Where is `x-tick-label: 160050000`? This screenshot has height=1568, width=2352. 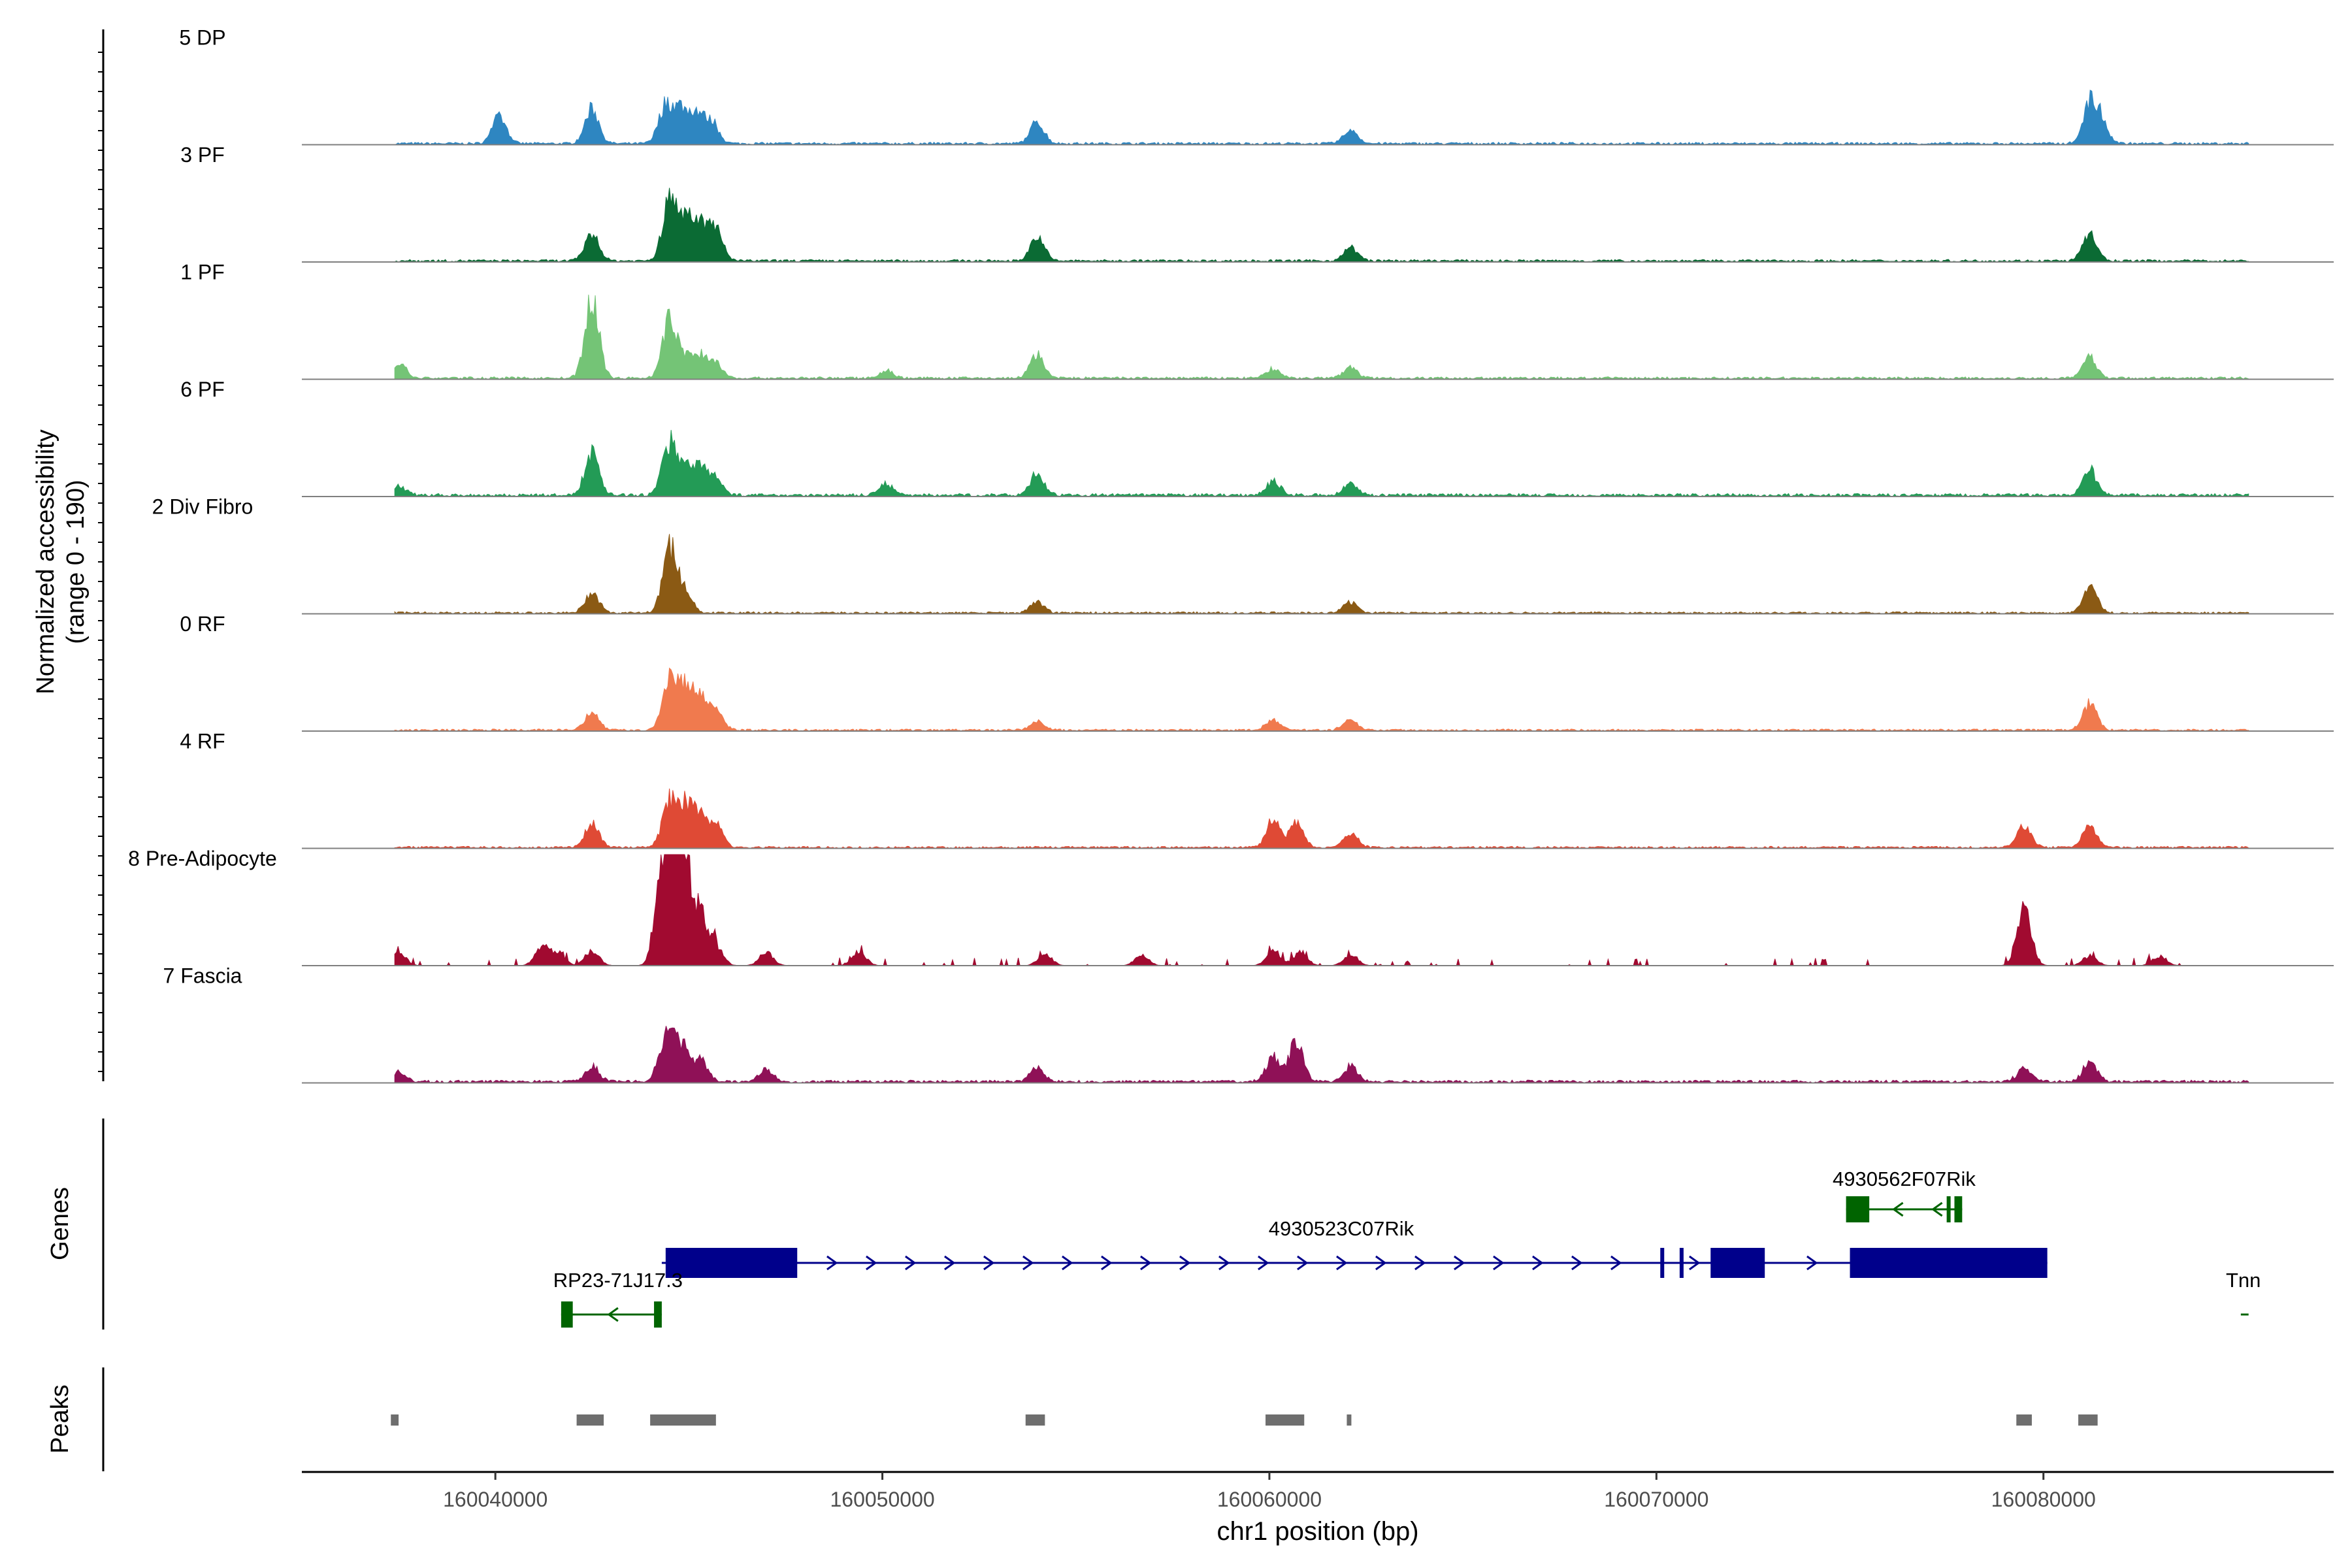 x-tick-label: 160050000 is located at coordinates (882, 1499).